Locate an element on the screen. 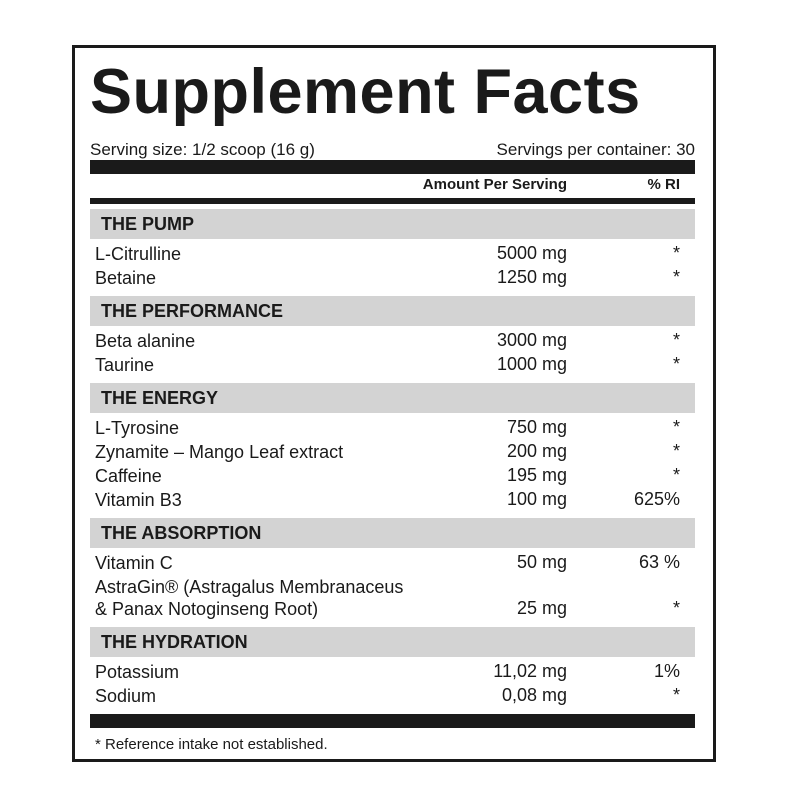 The height and width of the screenshot is (800, 800). ingredient-name: L-Tyrosine is located at coordinates (137, 428).